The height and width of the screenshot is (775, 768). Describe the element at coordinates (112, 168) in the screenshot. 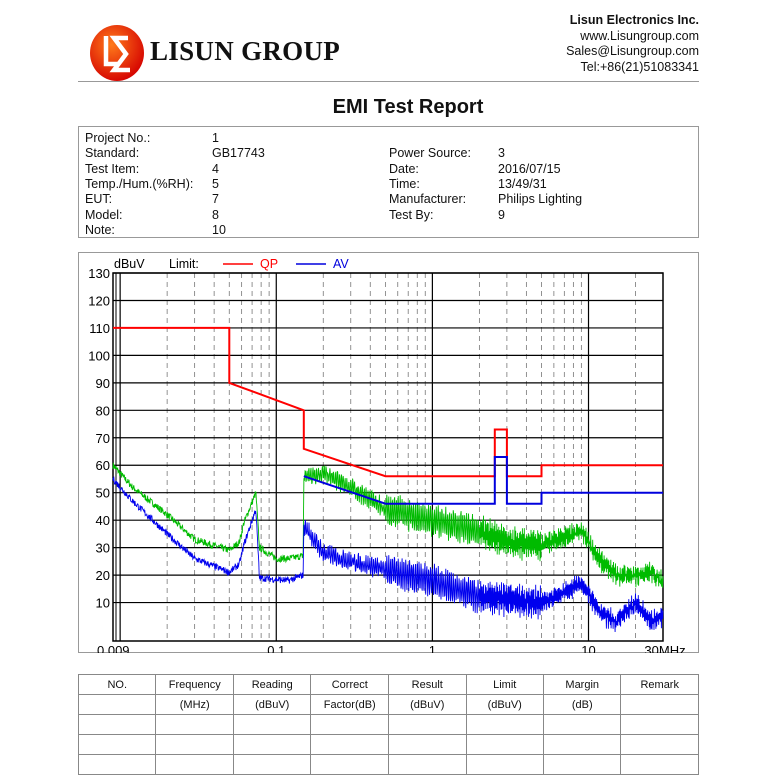

I see `info-label: Test Item:` at that location.